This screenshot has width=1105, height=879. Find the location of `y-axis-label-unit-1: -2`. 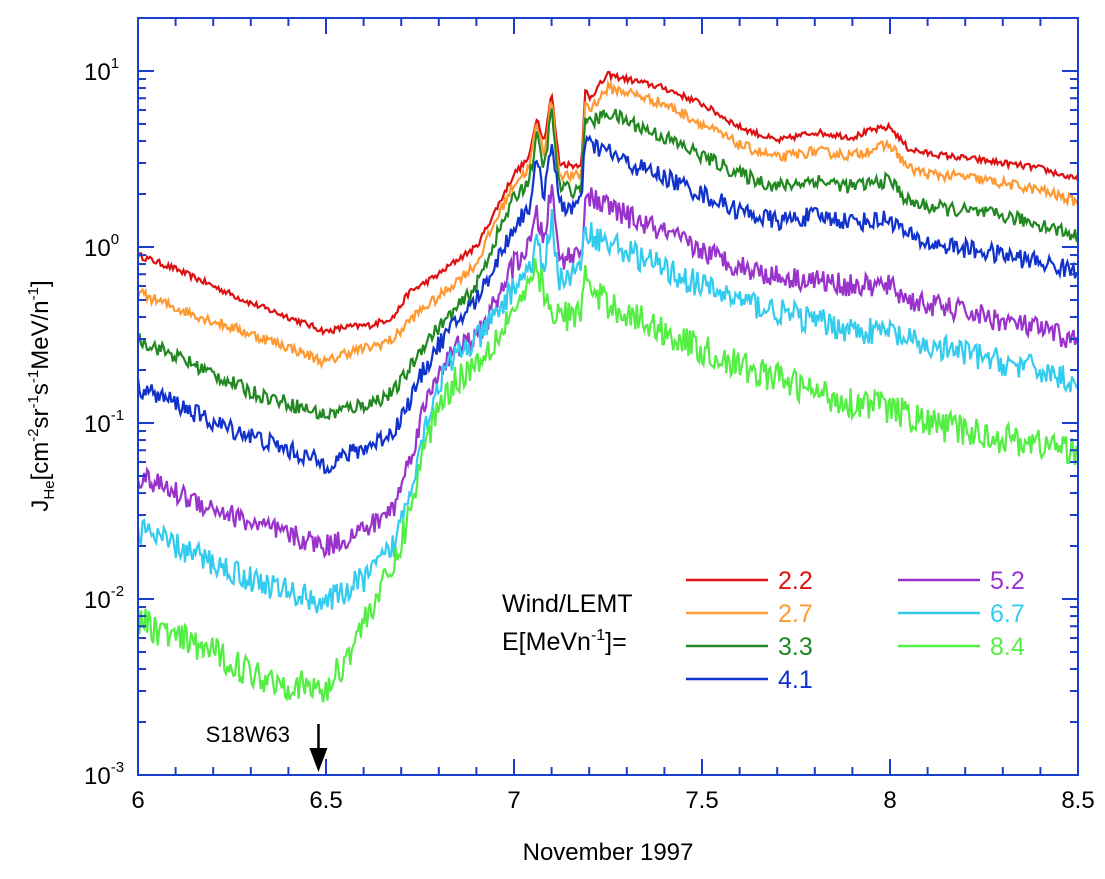

y-axis-label-unit-1: -2 is located at coordinates (33, 434).